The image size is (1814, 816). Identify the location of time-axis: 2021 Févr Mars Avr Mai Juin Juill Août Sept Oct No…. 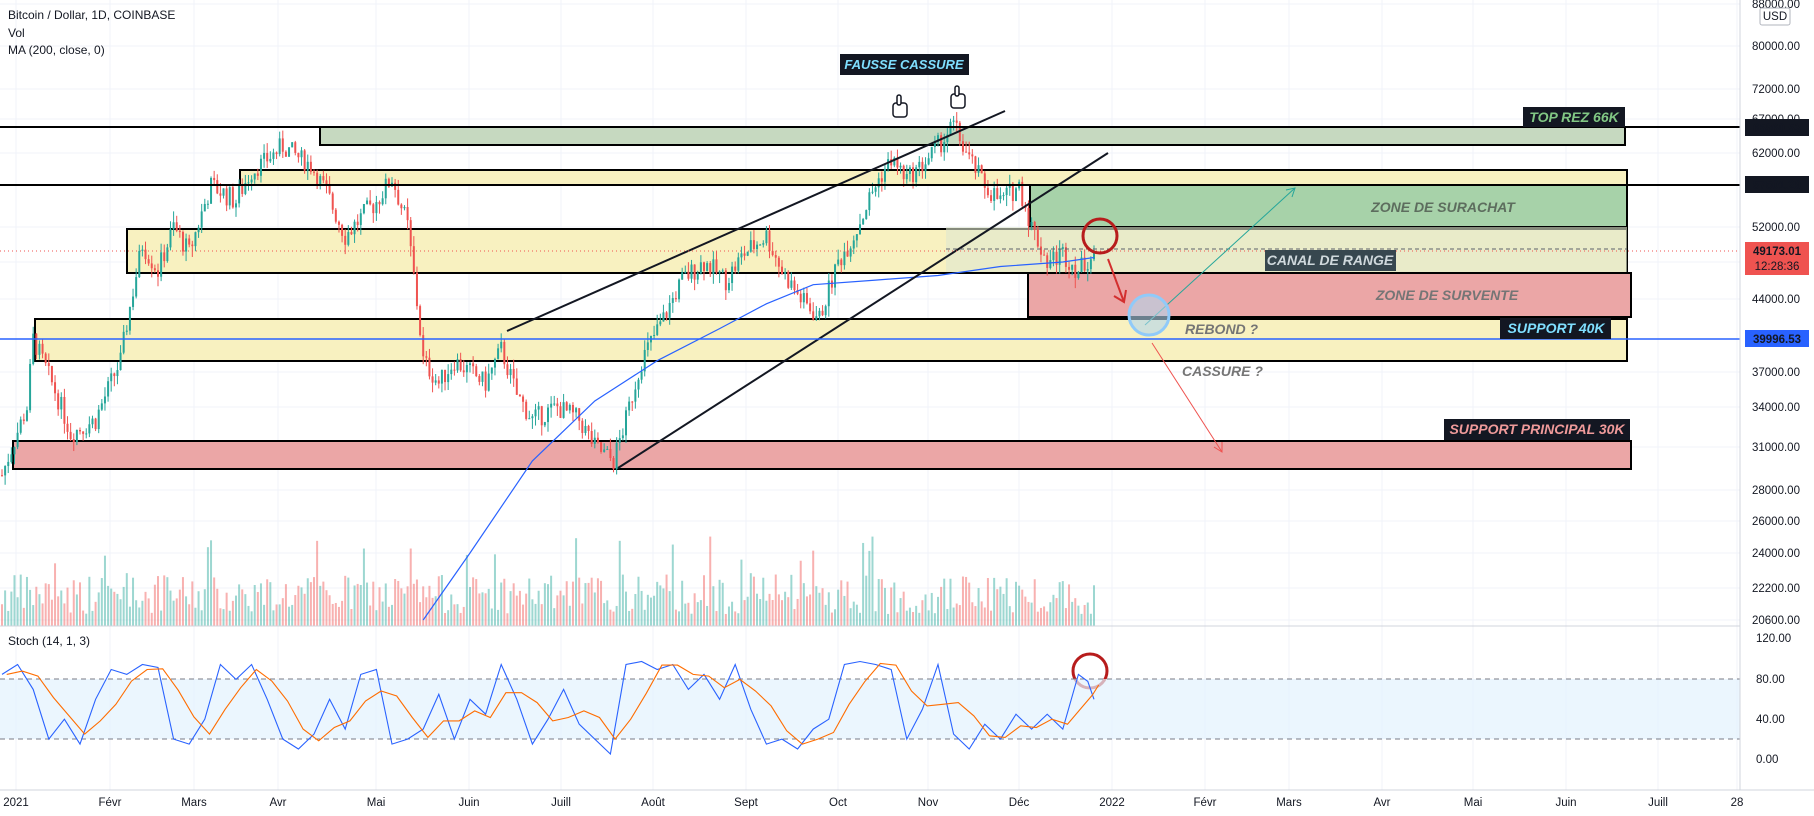
(907, 802).